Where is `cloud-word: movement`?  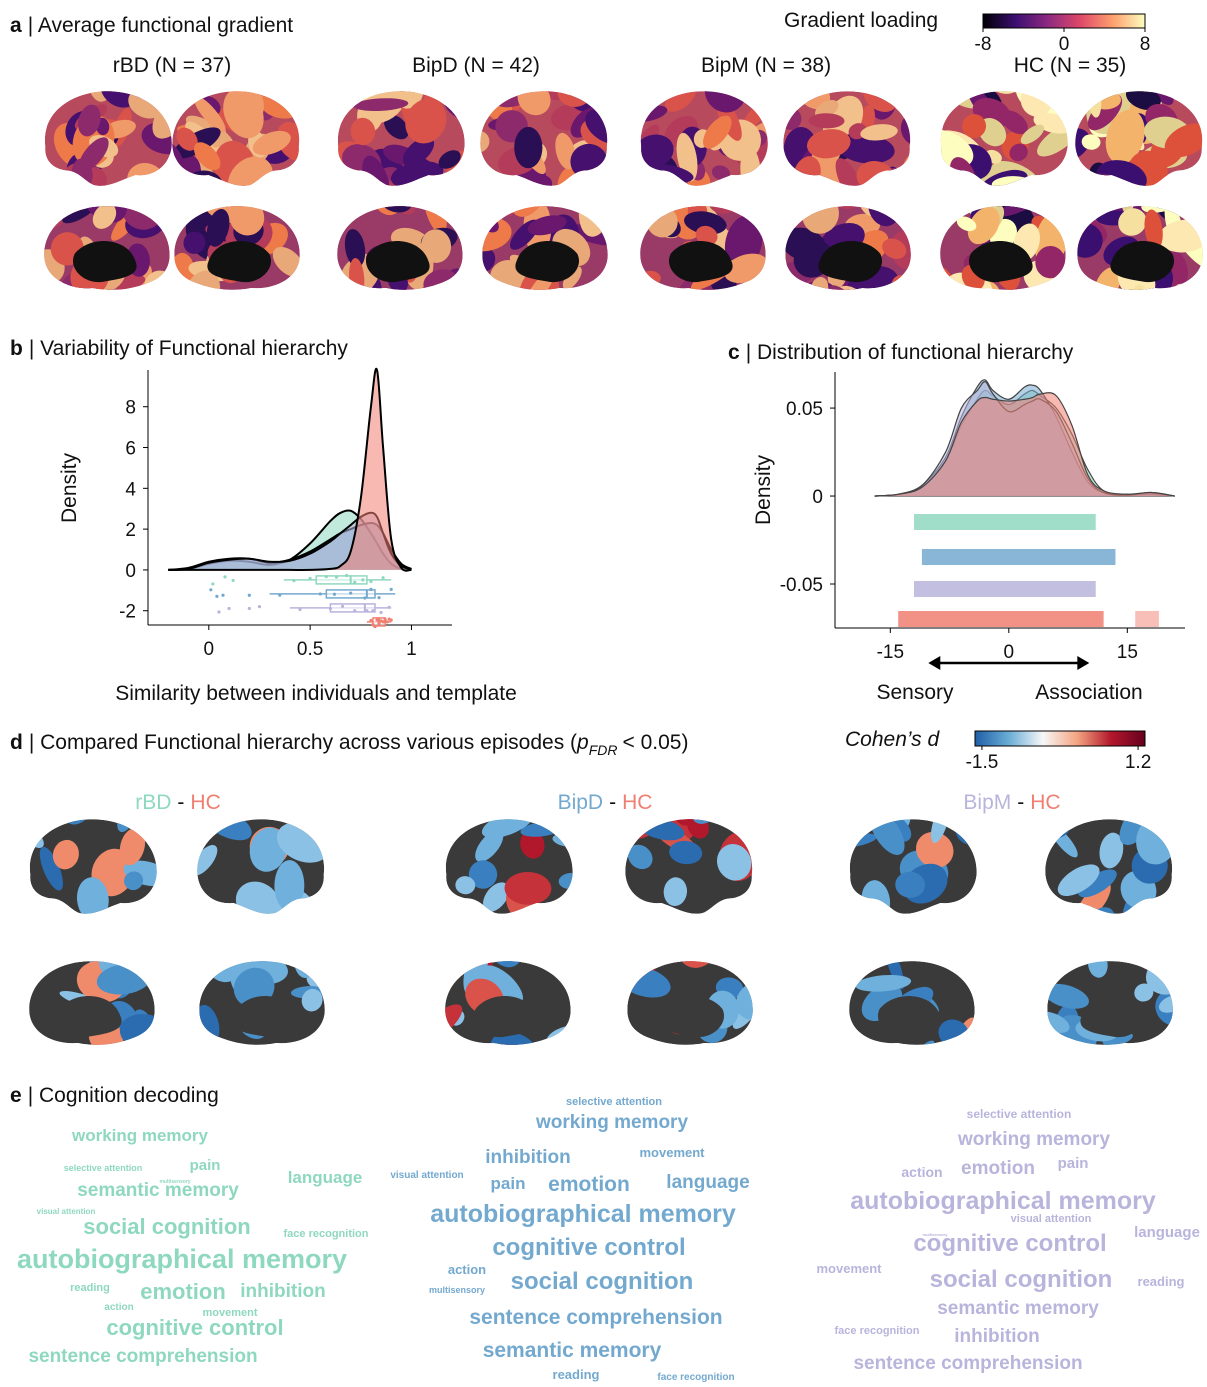
cloud-word: movement is located at coordinates (672, 1152).